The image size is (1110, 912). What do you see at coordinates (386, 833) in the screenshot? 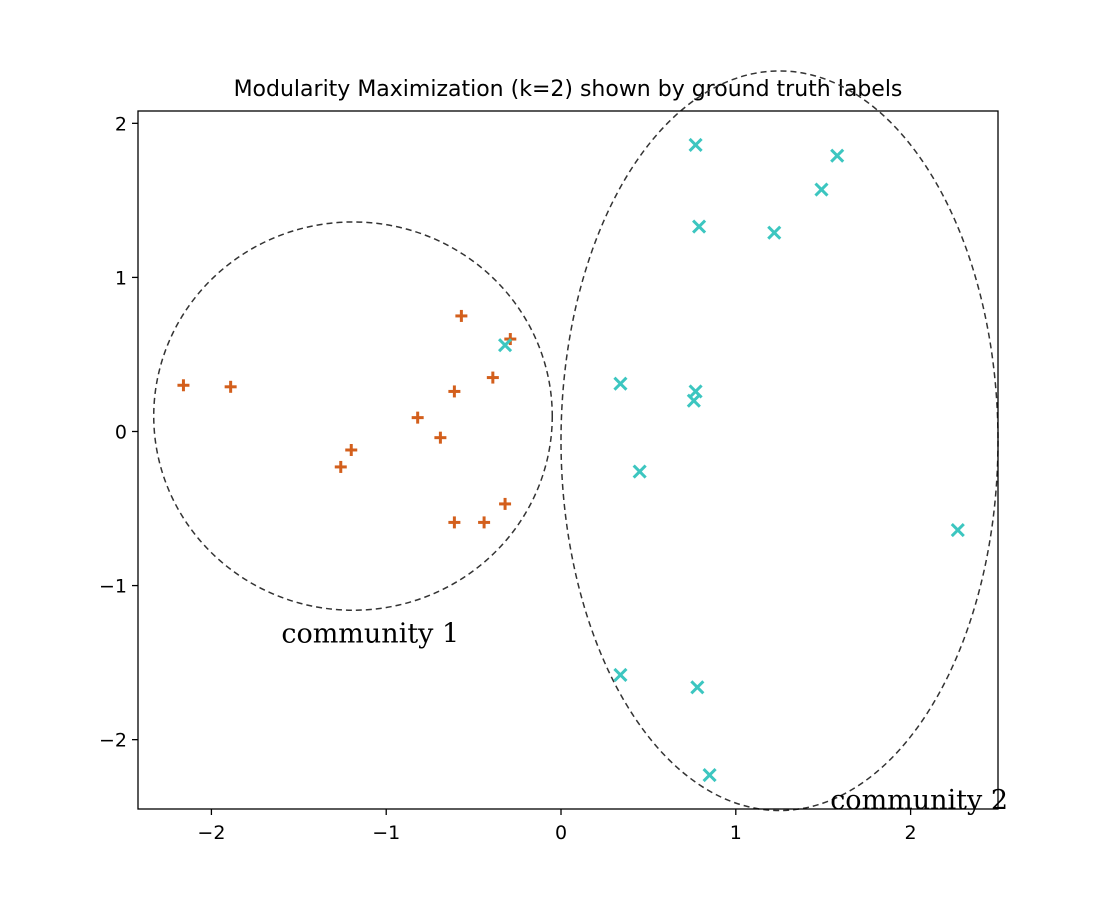
I see `x-tick-label: −1` at bounding box center [386, 833].